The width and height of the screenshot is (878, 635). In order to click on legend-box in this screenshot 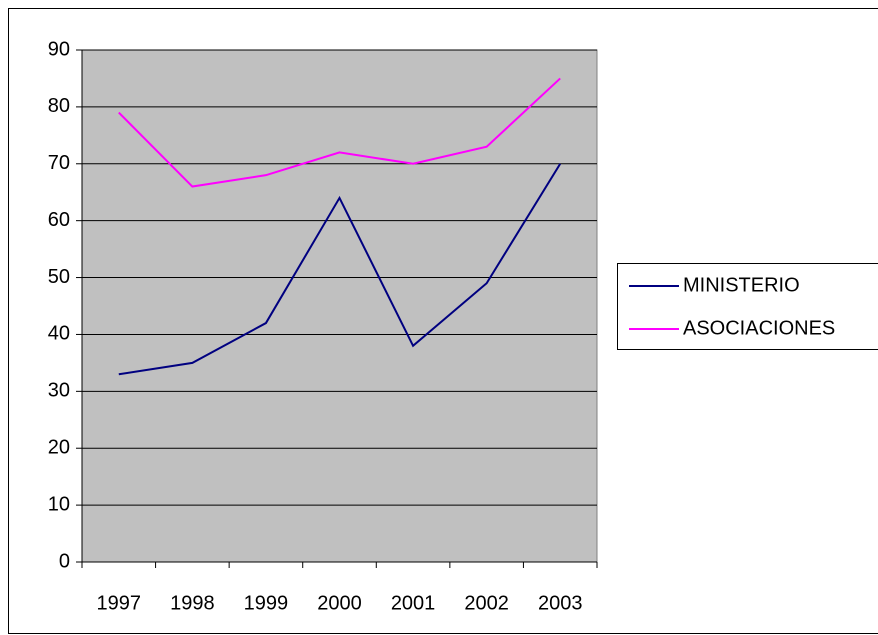, I will do `click(747, 306)`.